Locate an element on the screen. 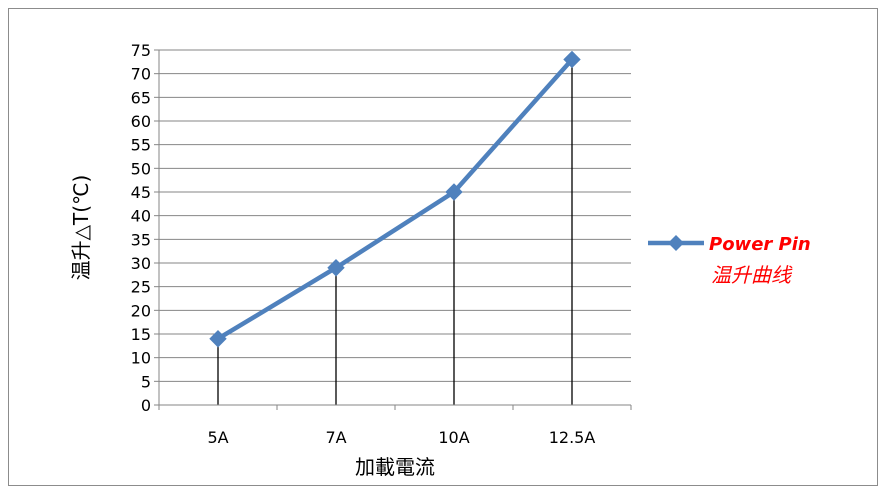 Image resolution: width=888 pixels, height=489 pixels. y-tick-label: 35 is located at coordinates (141, 239).